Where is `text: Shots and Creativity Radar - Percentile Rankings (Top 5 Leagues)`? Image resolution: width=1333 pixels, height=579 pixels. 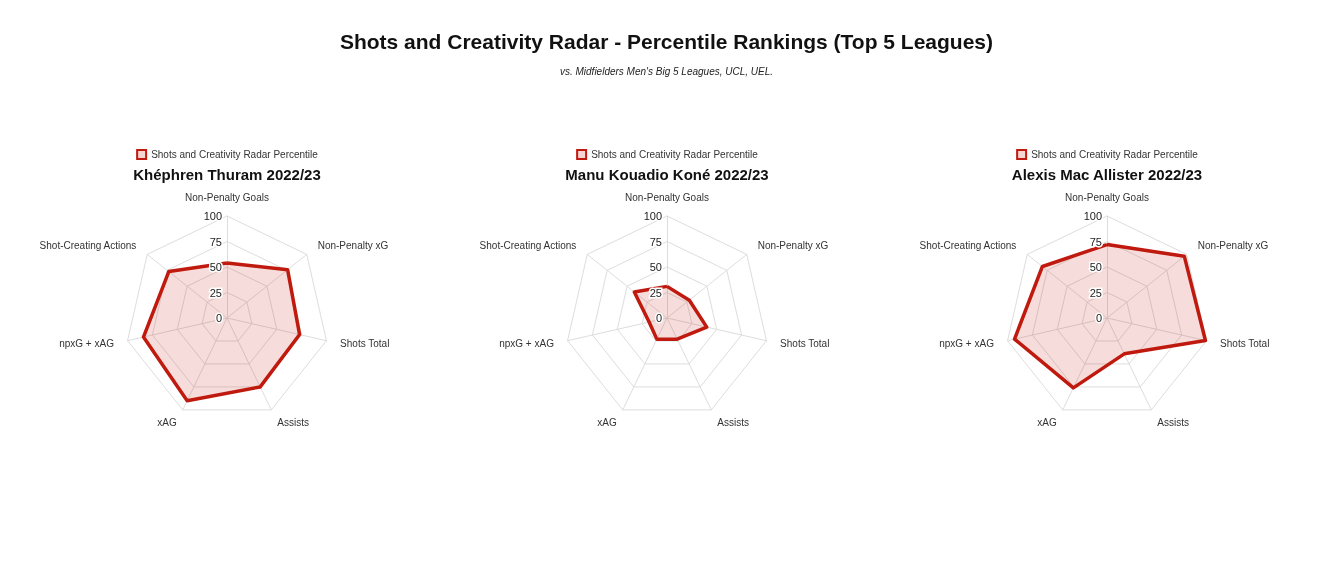
text: Shots and Creativity Radar - Percentile Rankings (Top 5 Leagues) is located at coordinates (666, 41).